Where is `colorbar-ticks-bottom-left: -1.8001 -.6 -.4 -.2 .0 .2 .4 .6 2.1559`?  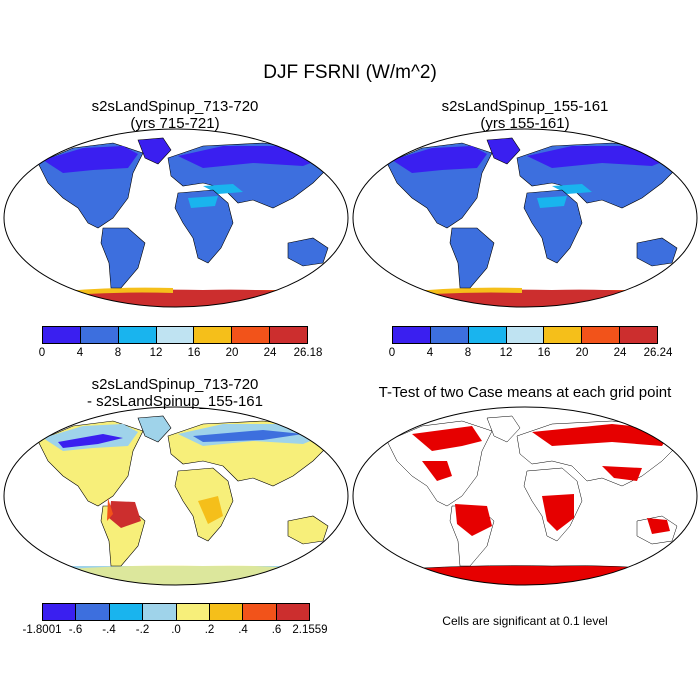 colorbar-ticks-bottom-left: -1.8001 -.6 -.4 -.2 .0 .2 .4 .6 2.1559 is located at coordinates (174, 631).